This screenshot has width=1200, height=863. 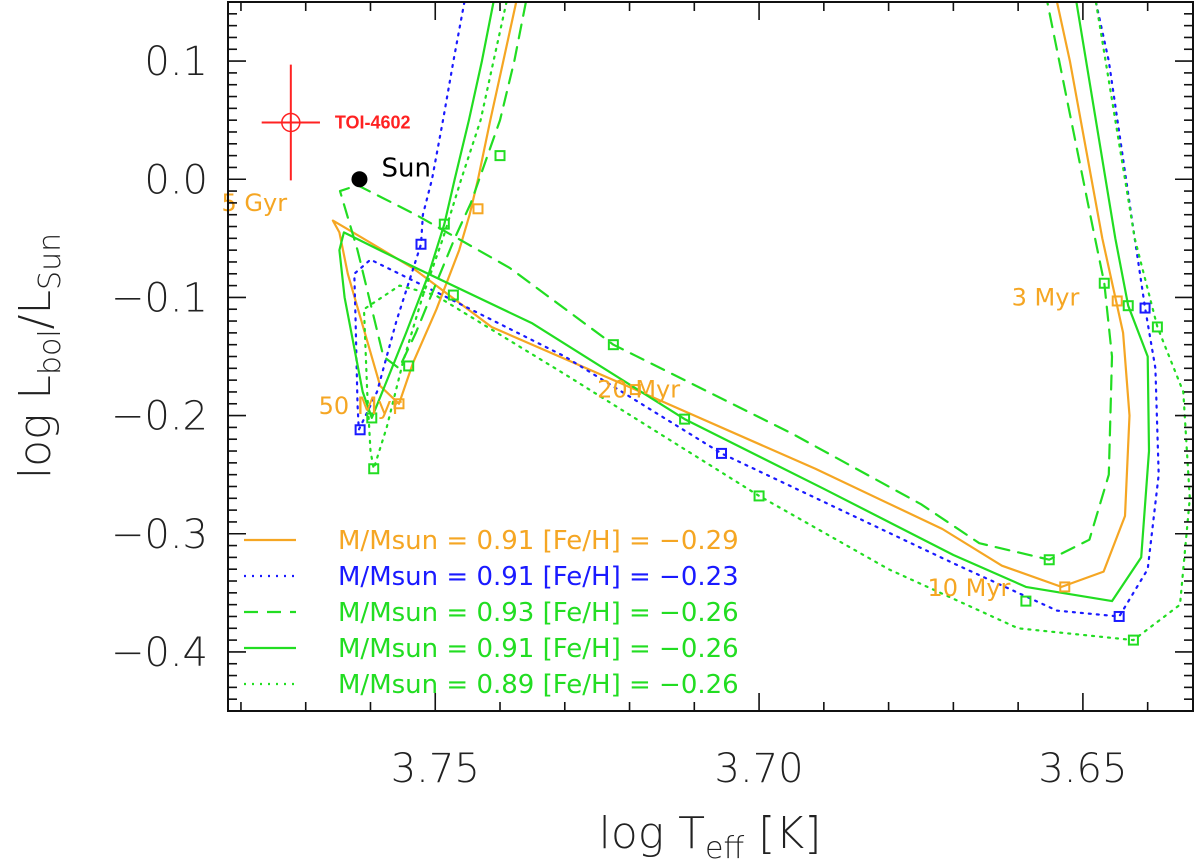 What do you see at coordinates (538, 649) in the screenshot?
I see `legend-label-4: M/Msun = 0.91 [Fe/H] = −0.26` at bounding box center [538, 649].